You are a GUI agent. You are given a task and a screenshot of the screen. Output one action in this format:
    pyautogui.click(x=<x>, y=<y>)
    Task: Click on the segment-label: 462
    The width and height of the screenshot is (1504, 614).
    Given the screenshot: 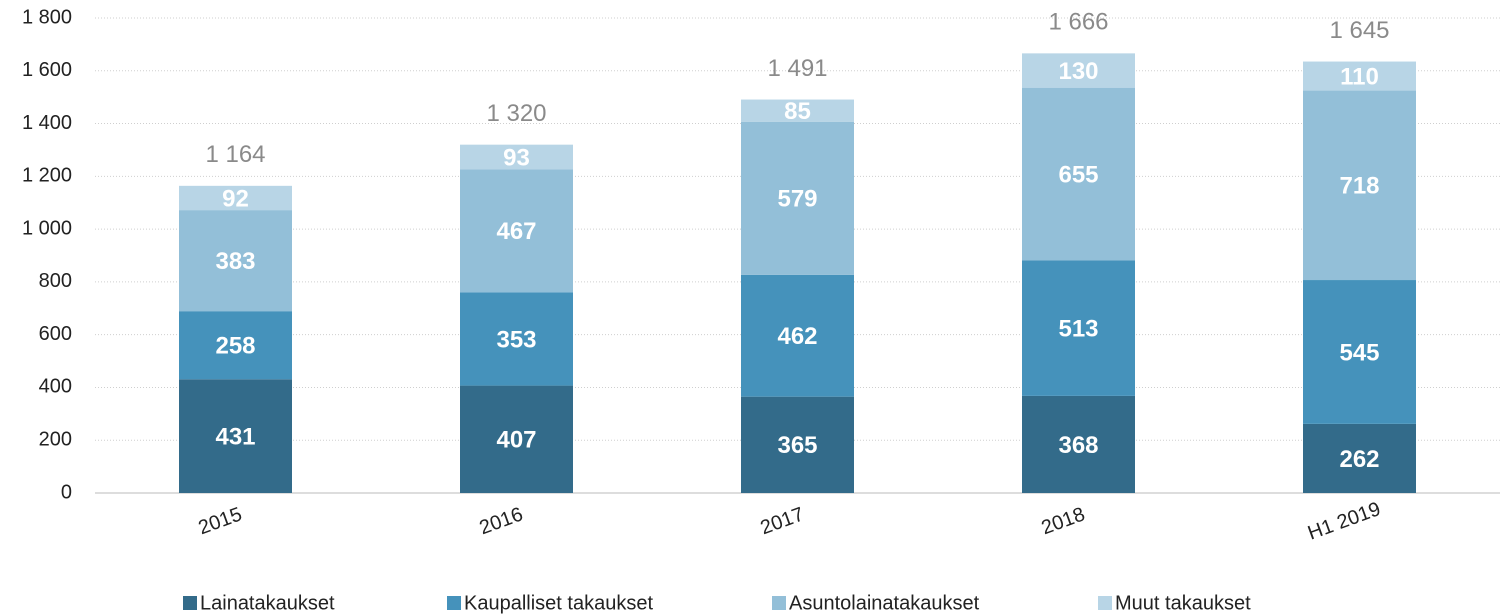 What is the action you would take?
    pyautogui.click(x=797, y=336)
    